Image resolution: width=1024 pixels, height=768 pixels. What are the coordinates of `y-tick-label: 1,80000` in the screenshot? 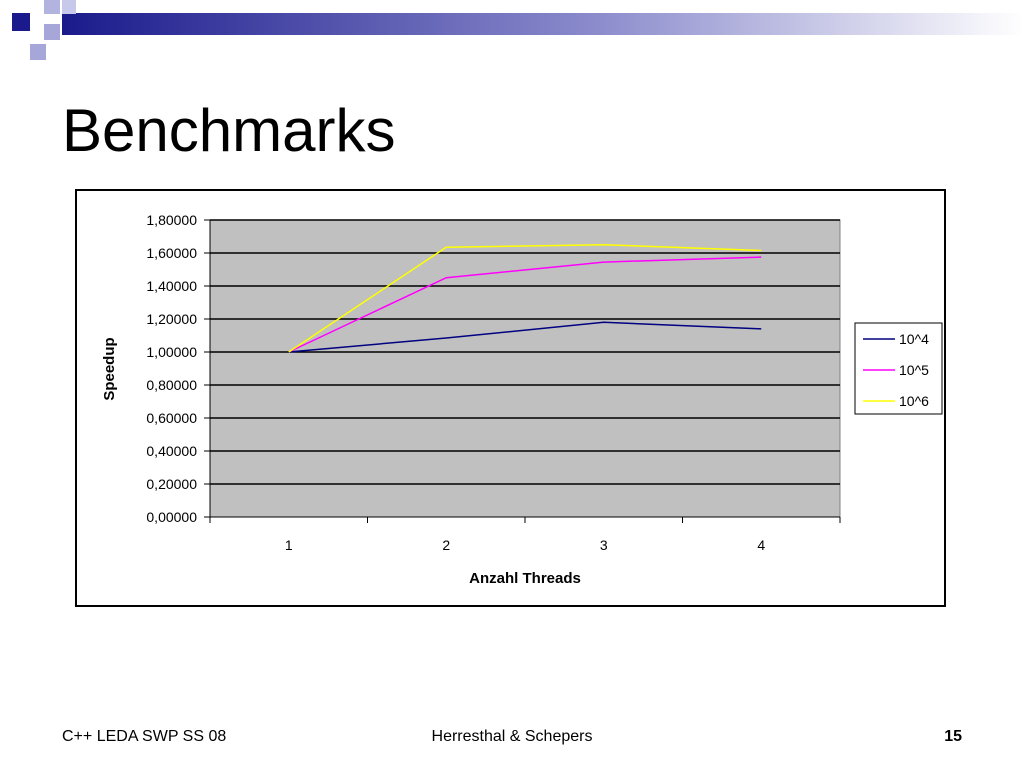 It's located at (171, 220).